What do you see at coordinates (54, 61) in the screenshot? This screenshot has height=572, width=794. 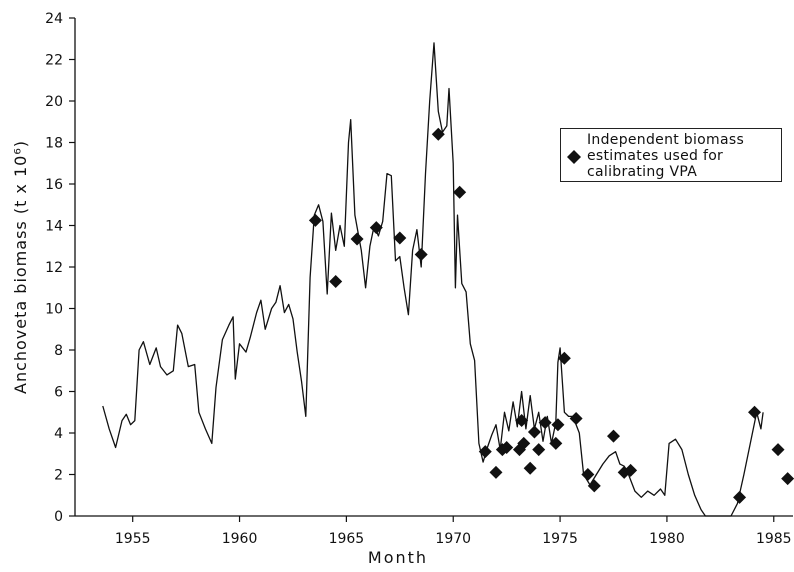 I see `y-tick-label: 22` at bounding box center [54, 61].